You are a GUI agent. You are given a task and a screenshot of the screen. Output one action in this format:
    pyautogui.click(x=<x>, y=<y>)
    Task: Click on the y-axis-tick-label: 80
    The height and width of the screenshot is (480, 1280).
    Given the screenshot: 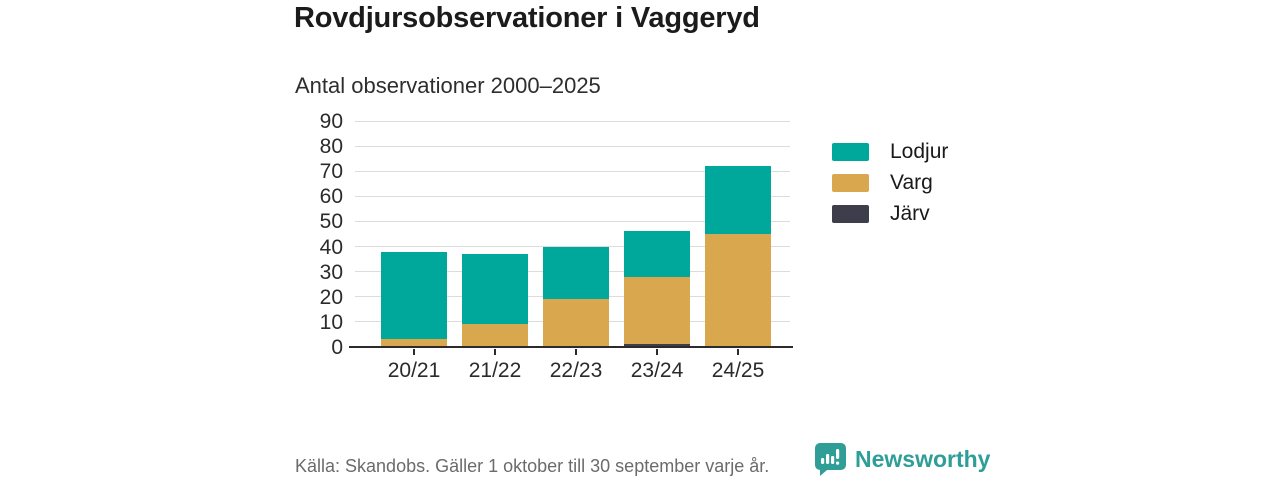 What is the action you would take?
    pyautogui.click(x=331, y=147)
    